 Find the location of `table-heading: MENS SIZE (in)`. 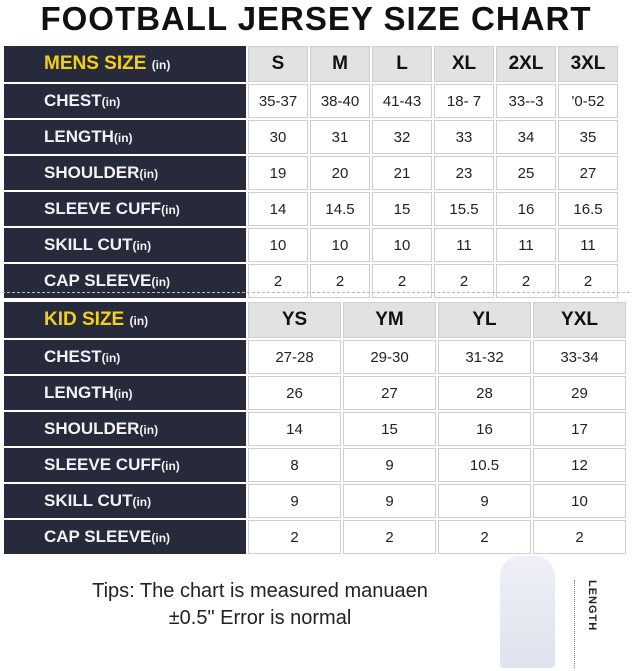

table-heading: MENS SIZE (in) is located at coordinates (125, 64).